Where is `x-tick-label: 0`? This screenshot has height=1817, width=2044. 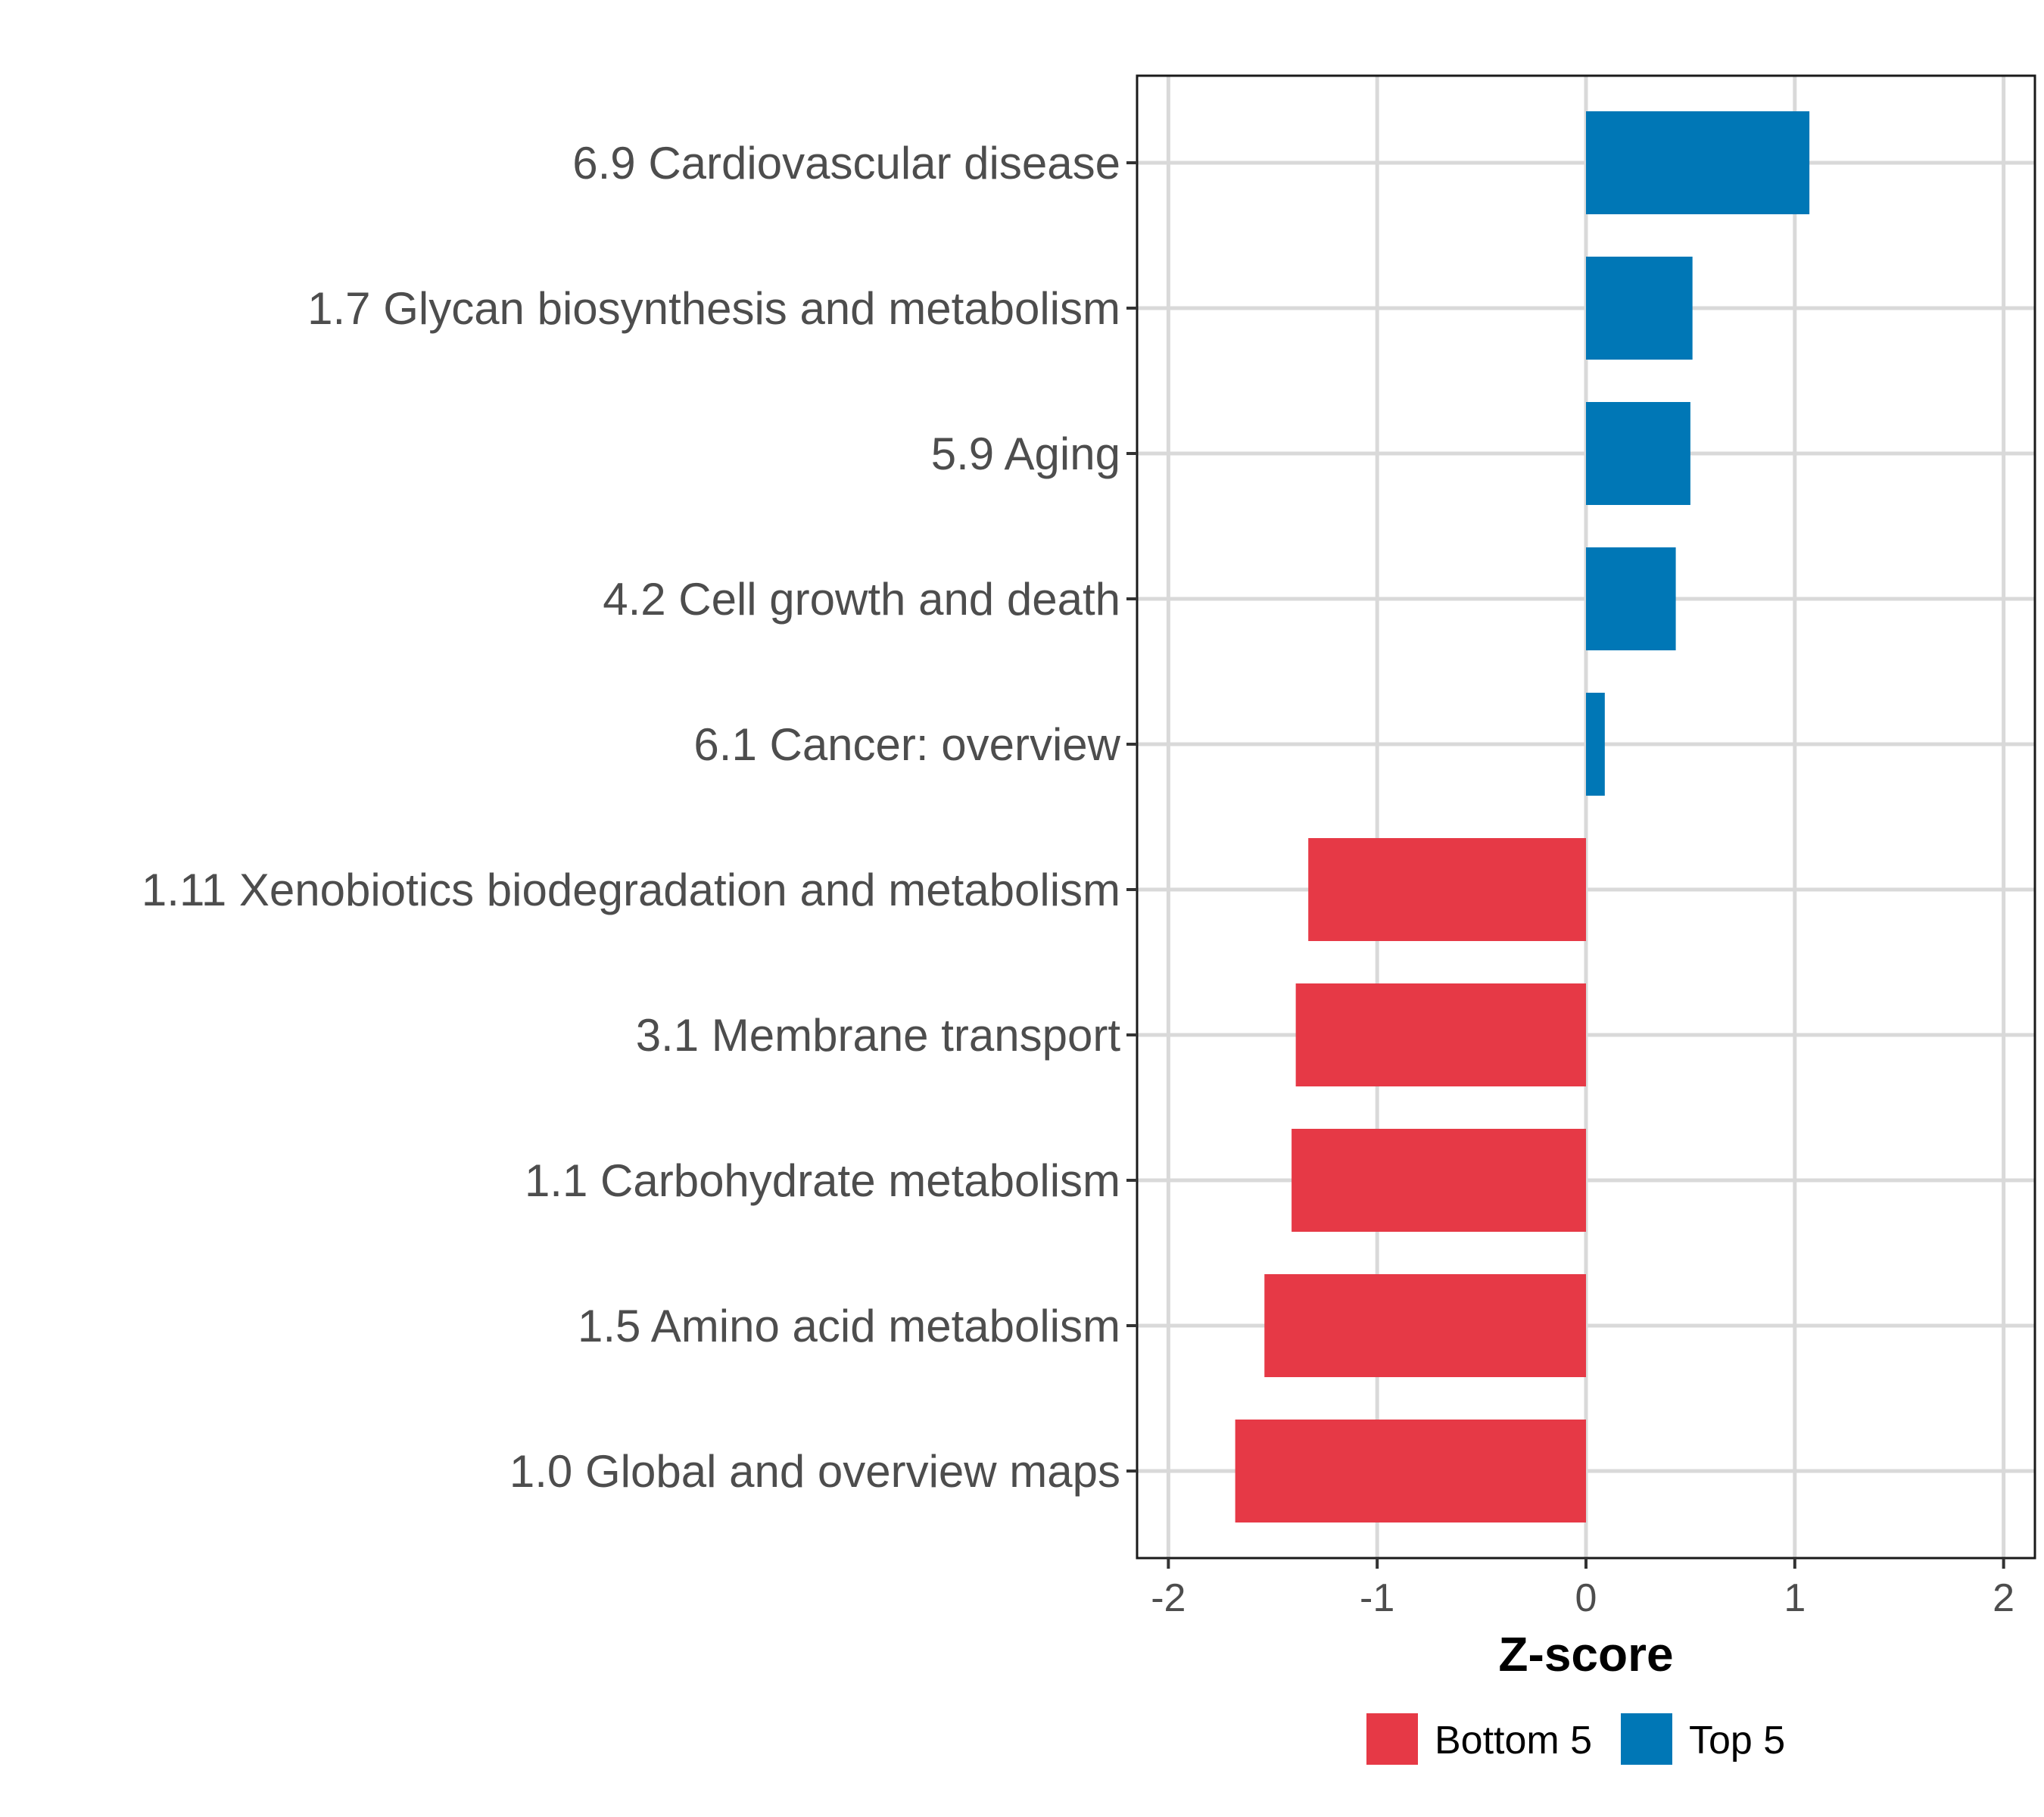
x-tick-label: 0 is located at coordinates (1586, 1598).